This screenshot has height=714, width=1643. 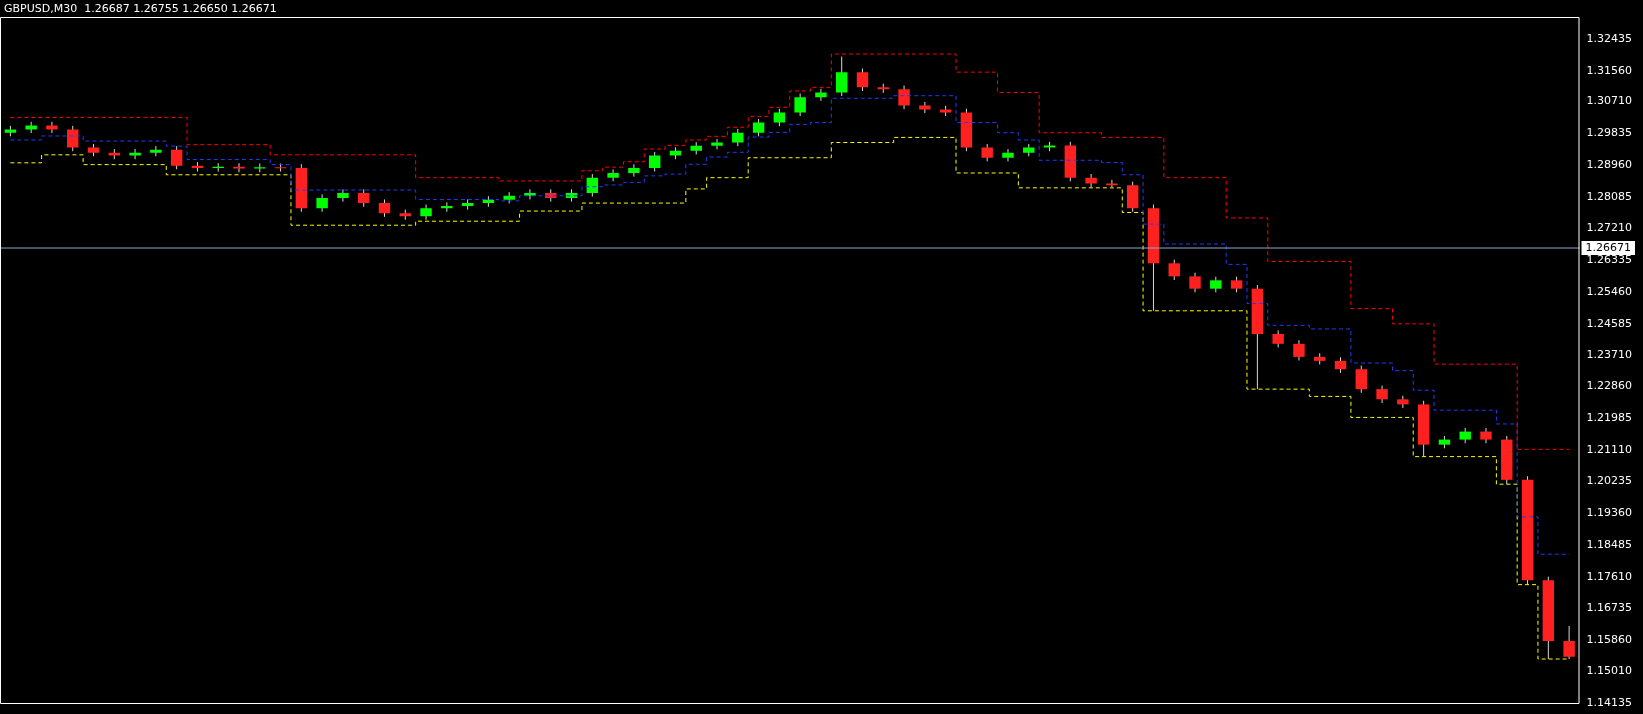 What do you see at coordinates (1609, 544) in the screenshot?
I see `y-tick-label: 1.18485` at bounding box center [1609, 544].